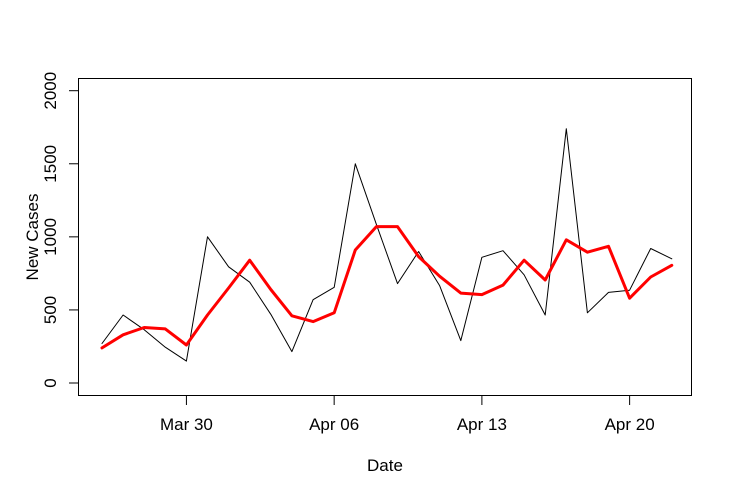 The height and width of the screenshot is (495, 731). What do you see at coordinates (50, 382) in the screenshot?
I see `y-tick-label: 0` at bounding box center [50, 382].